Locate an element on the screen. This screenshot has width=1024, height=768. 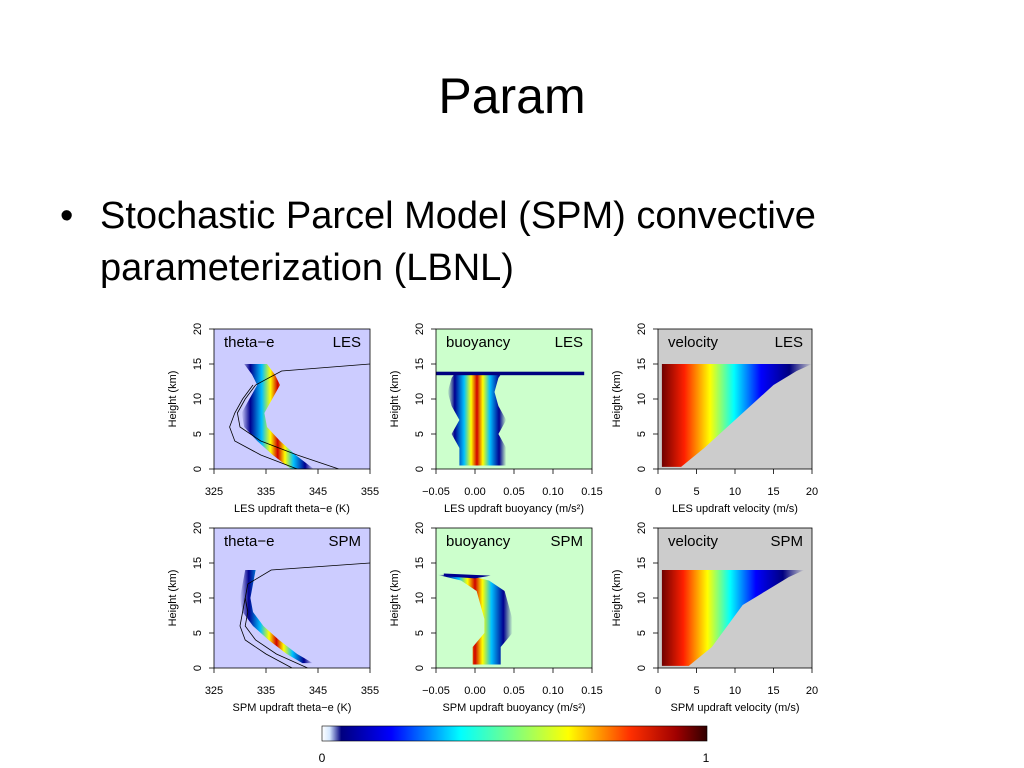
x-axis-label: LES updraft velocity (m/s) is located at coordinates (735, 509).